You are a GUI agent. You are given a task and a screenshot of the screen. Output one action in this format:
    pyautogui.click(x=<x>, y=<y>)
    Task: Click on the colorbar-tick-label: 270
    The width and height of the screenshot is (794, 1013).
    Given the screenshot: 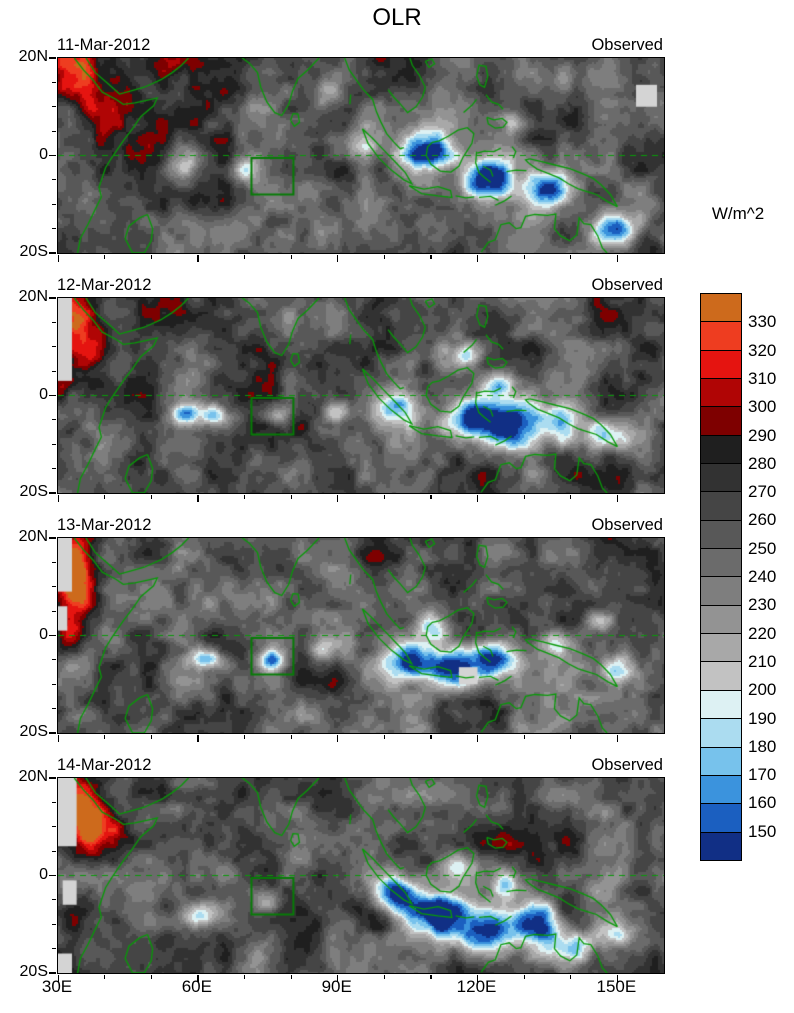 What is the action you would take?
    pyautogui.click(x=762, y=492)
    